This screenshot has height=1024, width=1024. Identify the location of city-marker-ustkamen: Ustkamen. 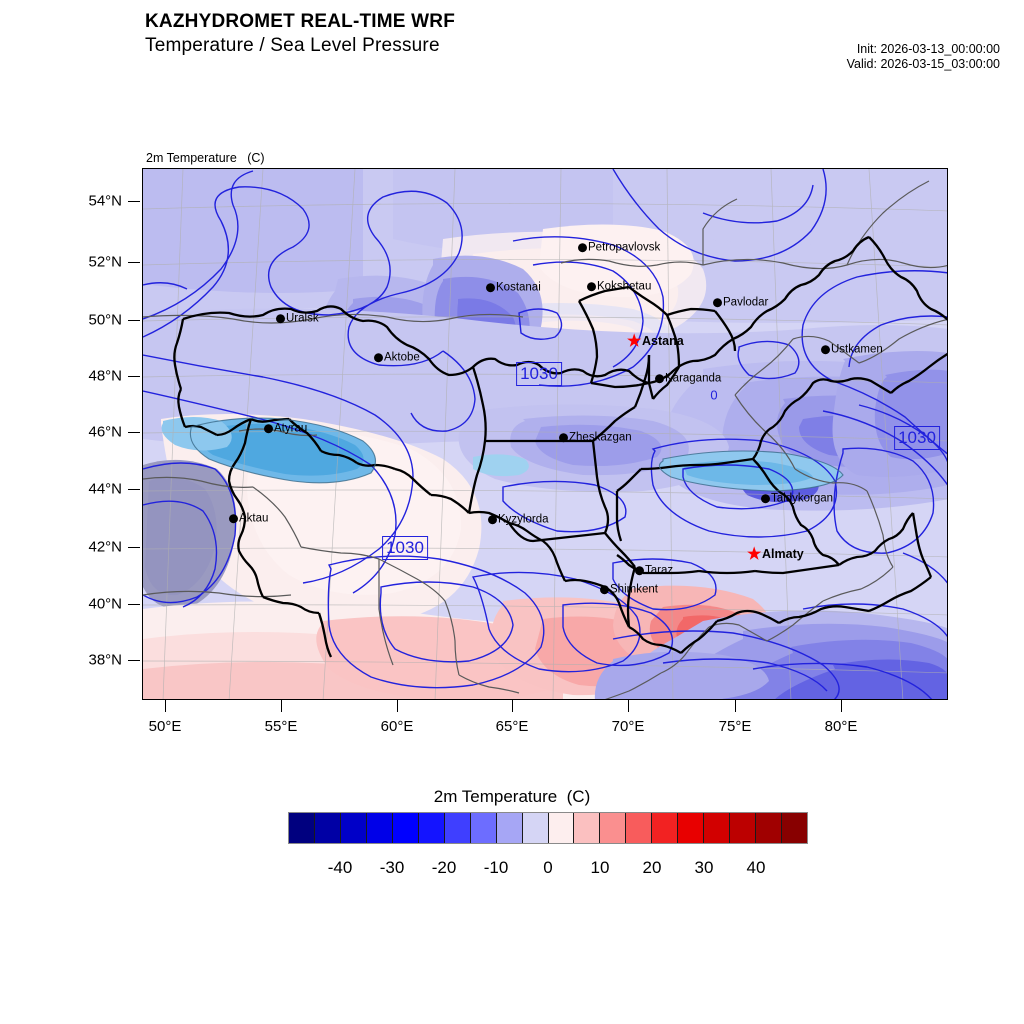
(852, 350).